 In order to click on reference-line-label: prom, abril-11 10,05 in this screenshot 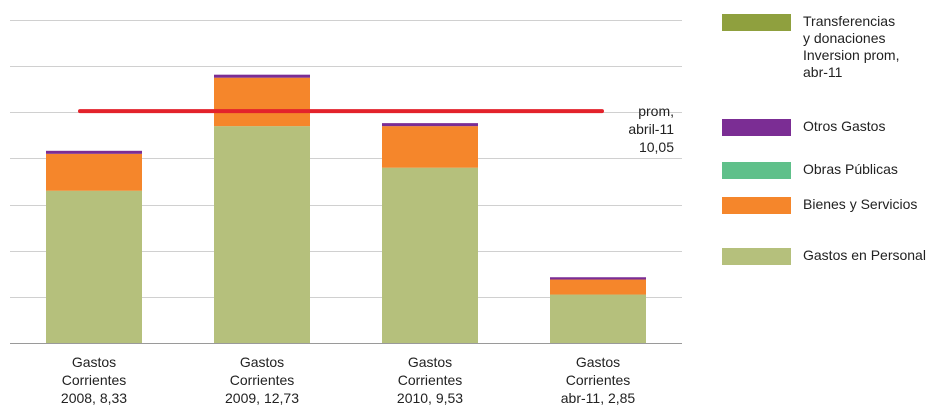, I will do `click(651, 129)`.